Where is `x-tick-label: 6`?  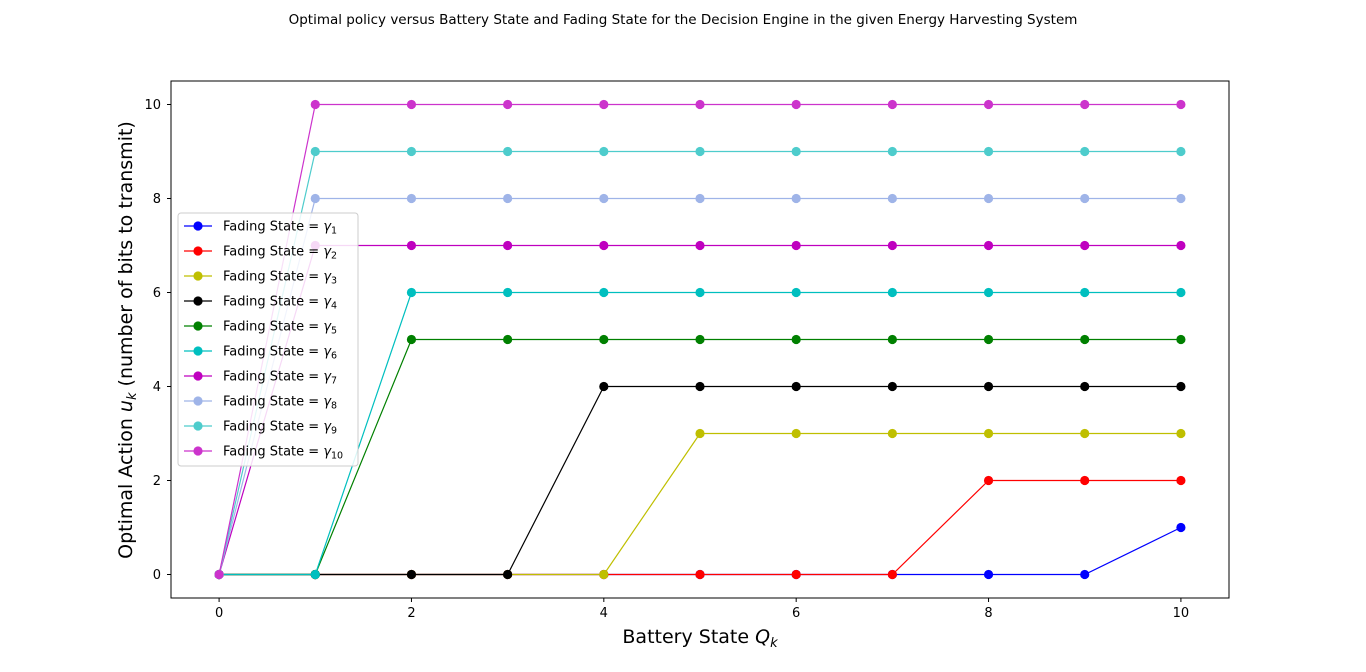 x-tick-label: 6 is located at coordinates (796, 613).